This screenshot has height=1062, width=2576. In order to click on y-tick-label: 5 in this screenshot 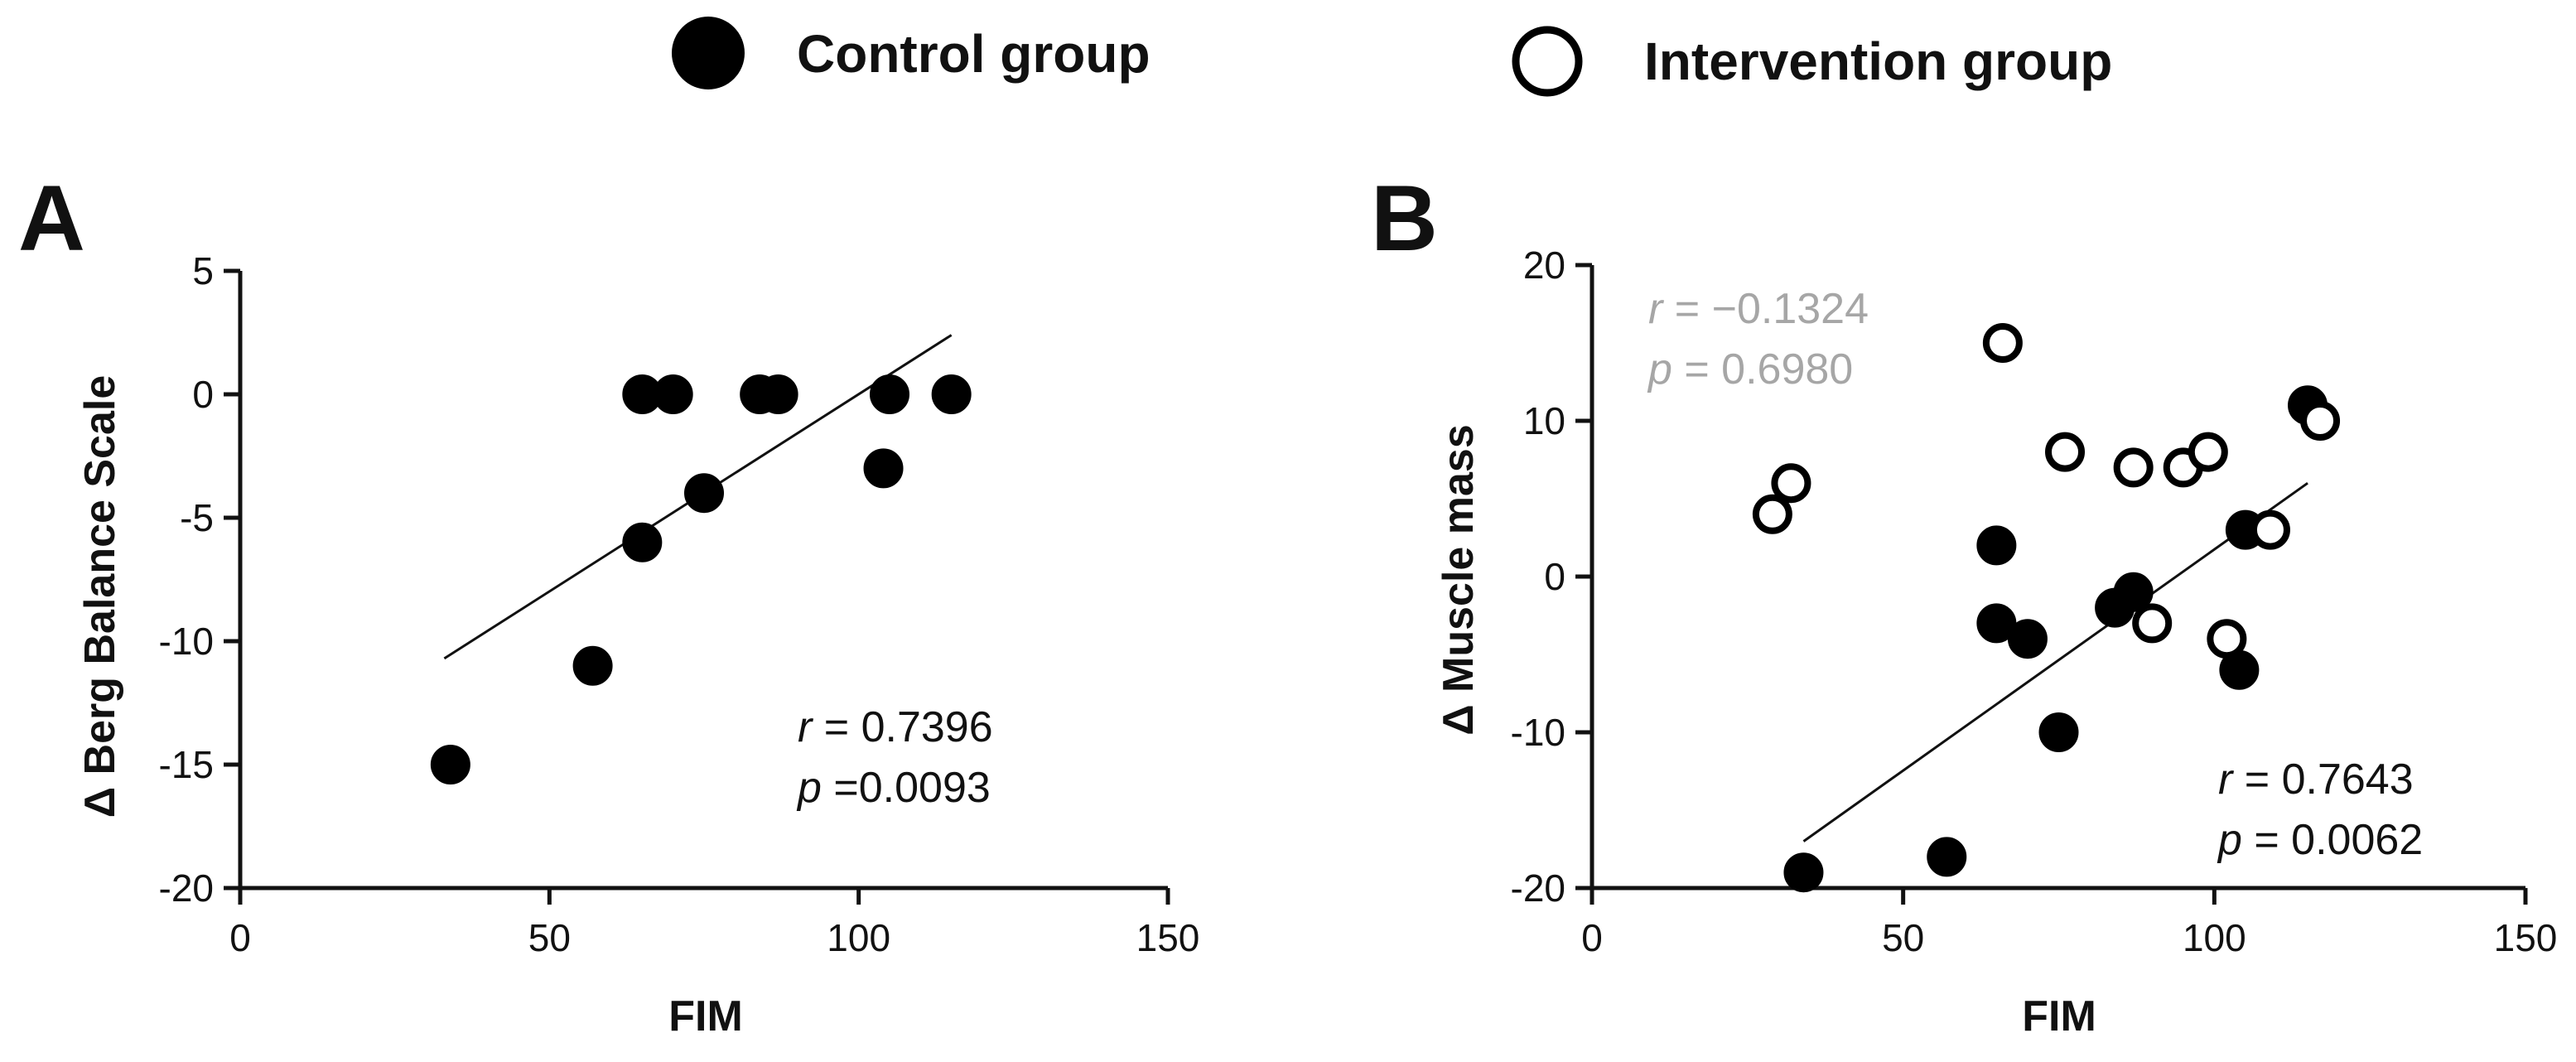, I will do `click(203, 270)`.